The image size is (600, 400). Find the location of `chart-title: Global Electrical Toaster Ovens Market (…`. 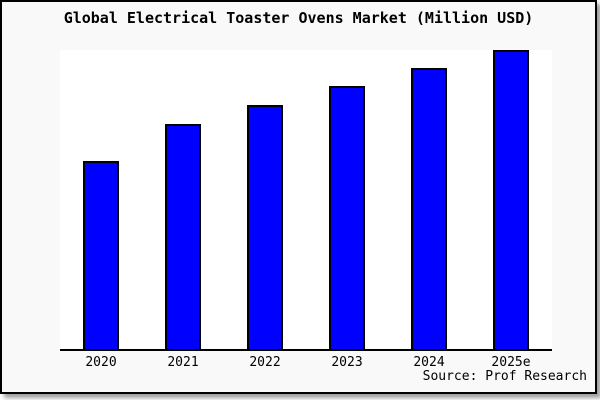

chart-title: Global Electrical Toaster Ovens Market (… is located at coordinates (298, 18).